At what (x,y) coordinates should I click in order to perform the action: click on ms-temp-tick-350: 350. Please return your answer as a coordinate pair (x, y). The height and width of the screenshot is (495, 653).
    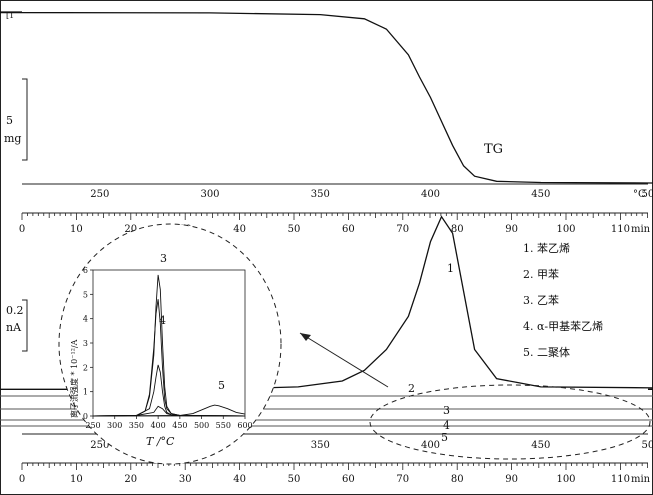
    Looking at the image, I should click on (320, 445).